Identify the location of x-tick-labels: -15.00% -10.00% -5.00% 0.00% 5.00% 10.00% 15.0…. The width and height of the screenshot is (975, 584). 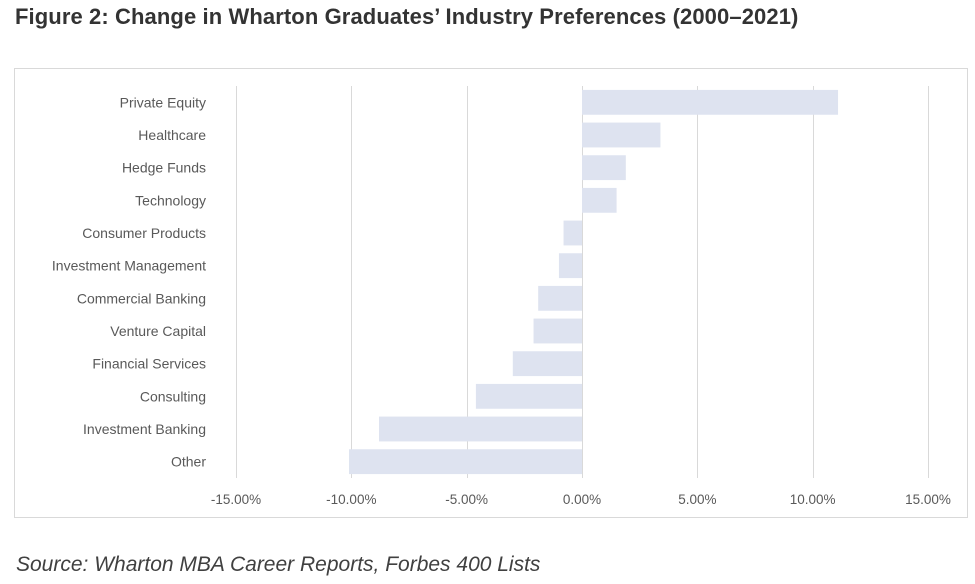
(581, 499).